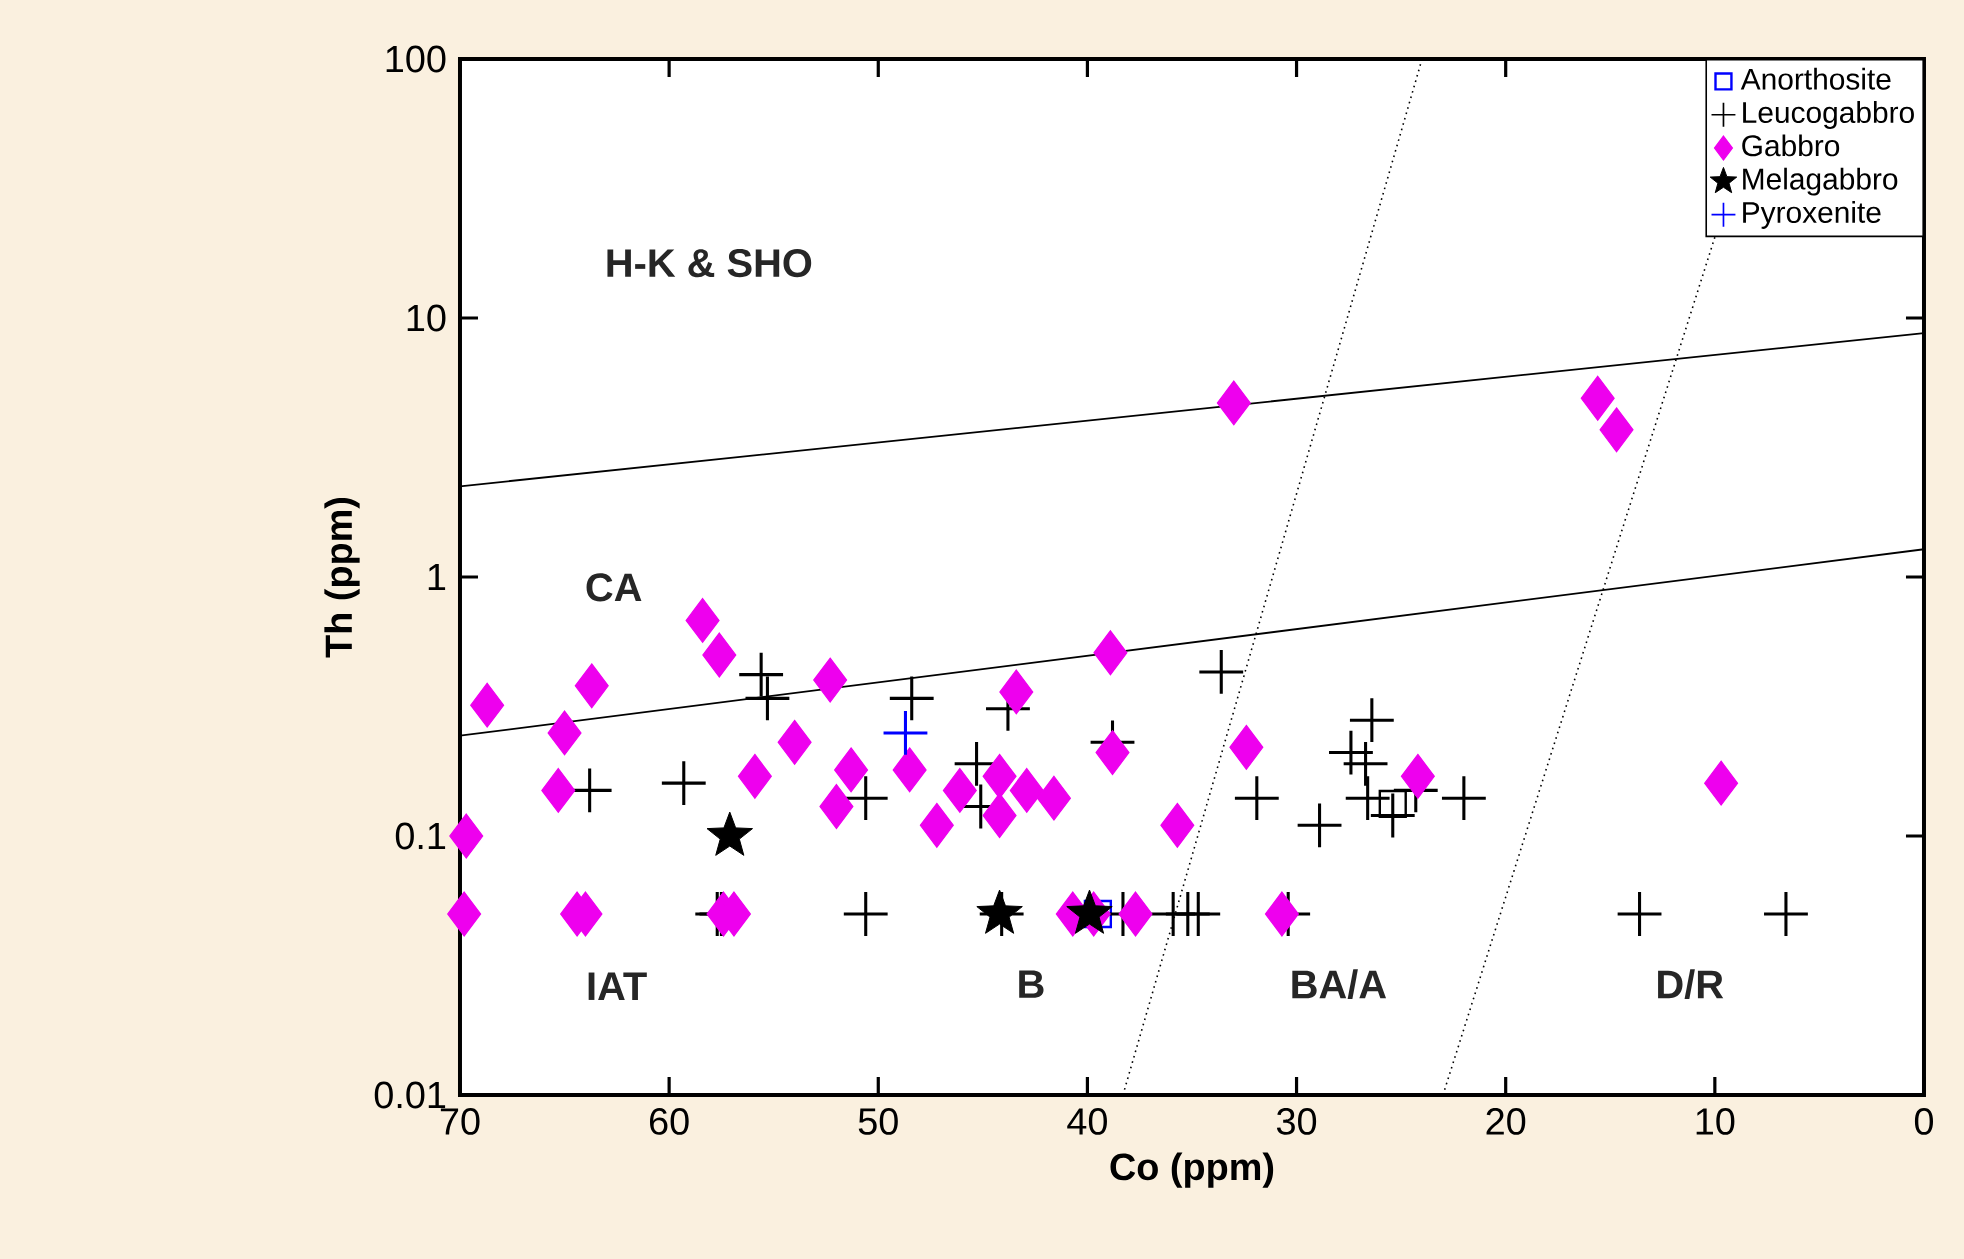  What do you see at coordinates (1820, 181) in the screenshot?
I see `legend-label: Melagabbro` at bounding box center [1820, 181].